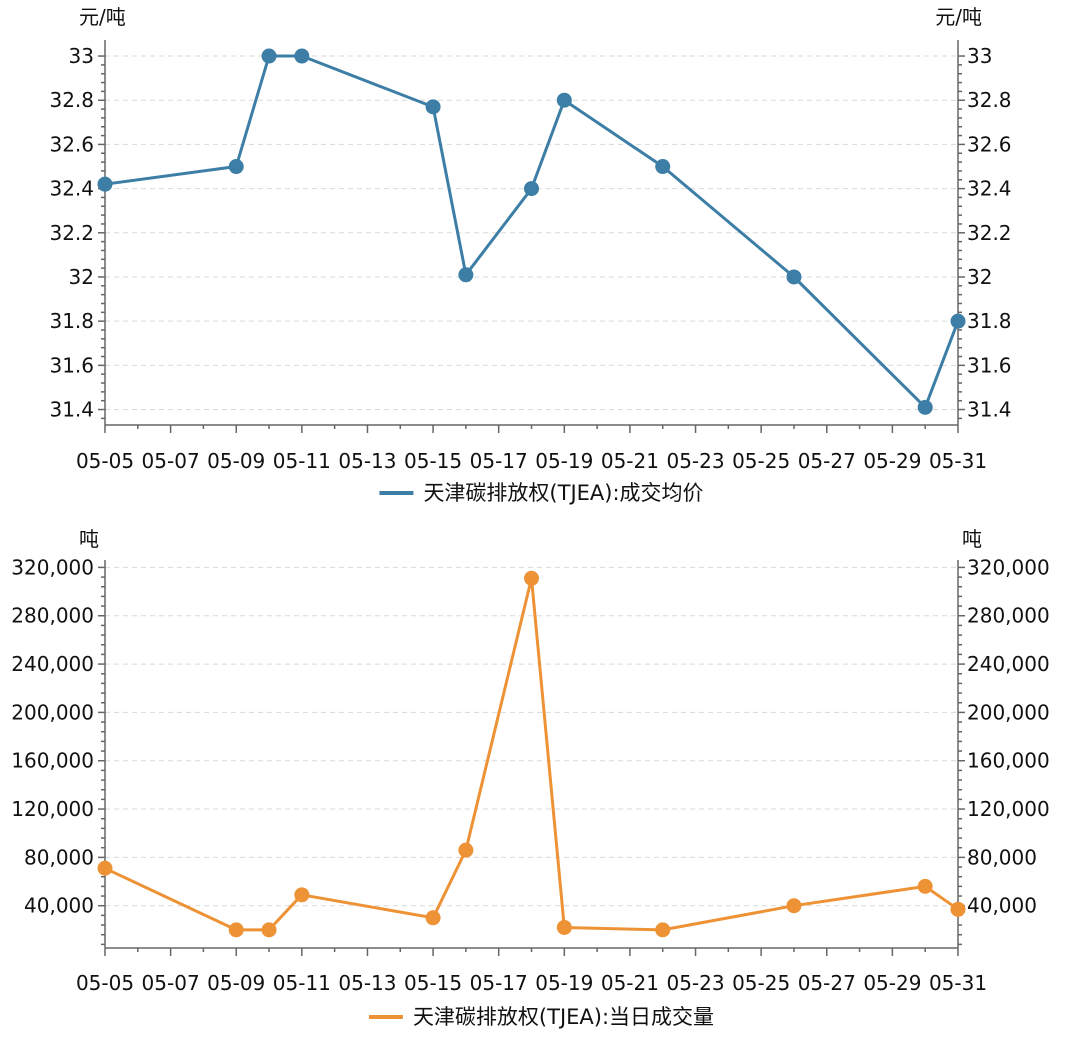 The height and width of the screenshot is (1040, 1066). I want to click on chart2-y-tick-label-left: 80,000, so click(59, 857).